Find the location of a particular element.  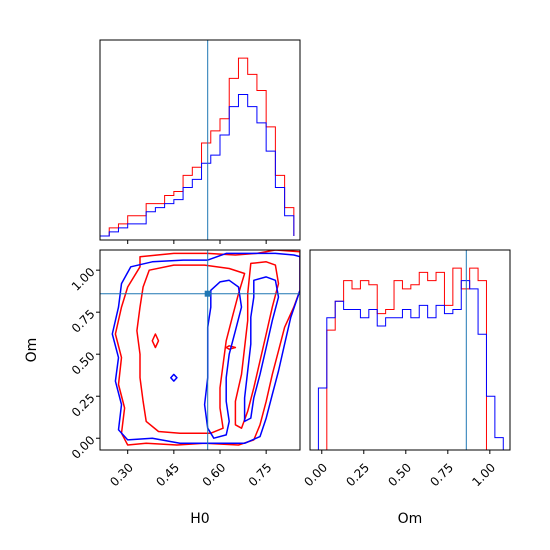

om-histogram-frame is located at coordinates (410, 350).